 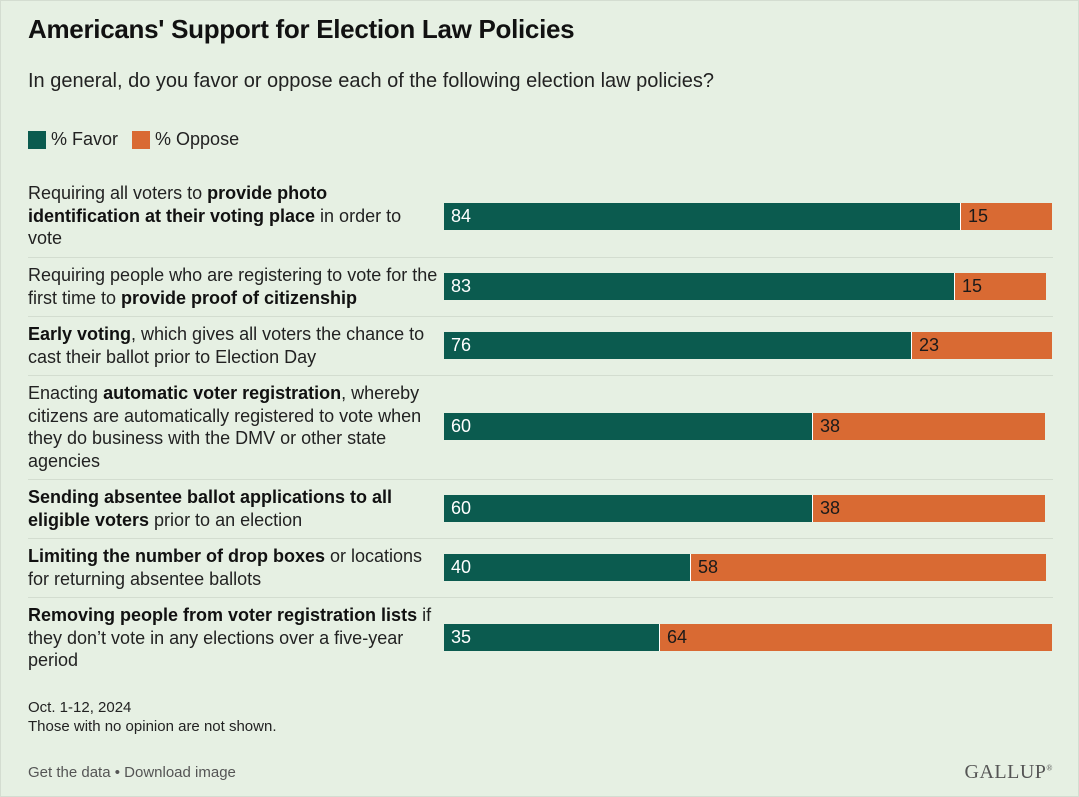 I want to click on legend-item-favor: % Favor, so click(x=73, y=139).